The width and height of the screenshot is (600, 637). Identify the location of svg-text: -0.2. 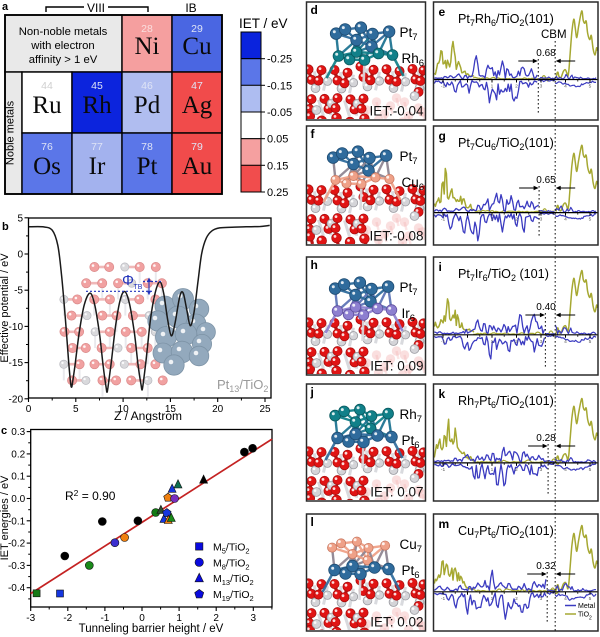
(17, 544).